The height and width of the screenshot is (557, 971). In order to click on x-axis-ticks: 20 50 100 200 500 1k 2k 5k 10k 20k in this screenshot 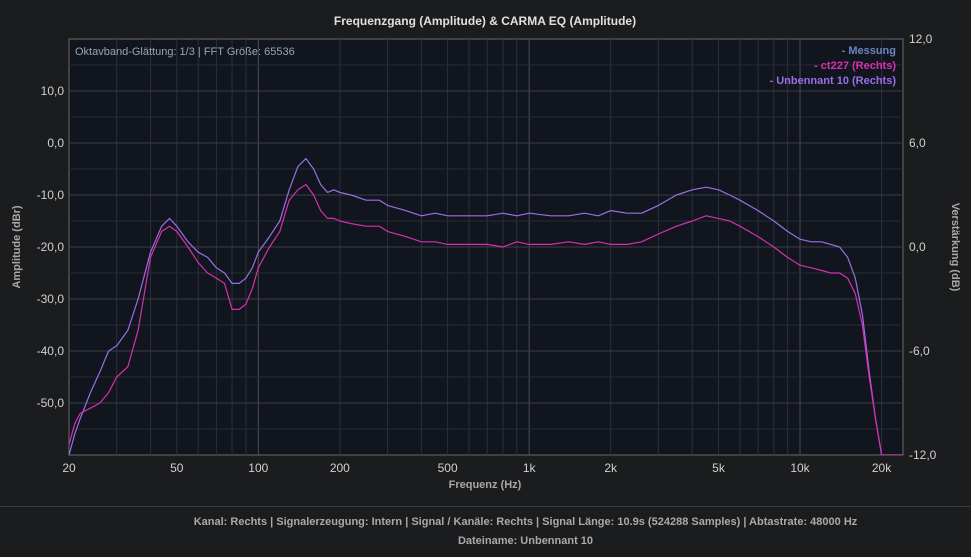, I will do `click(477, 468)`.